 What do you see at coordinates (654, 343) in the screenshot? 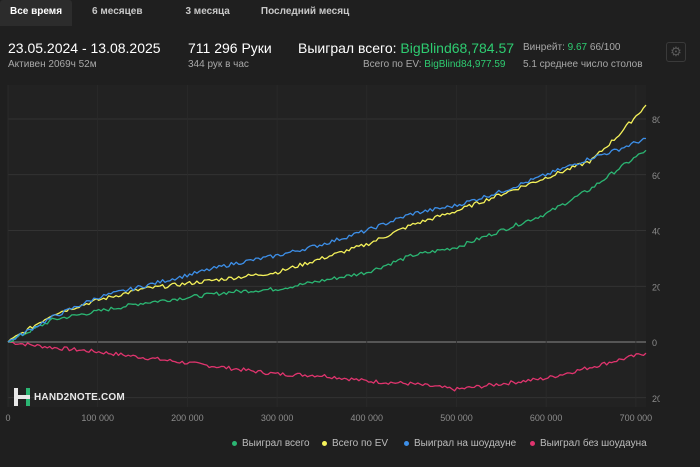
I see `y-tick-label: 0` at bounding box center [654, 343].